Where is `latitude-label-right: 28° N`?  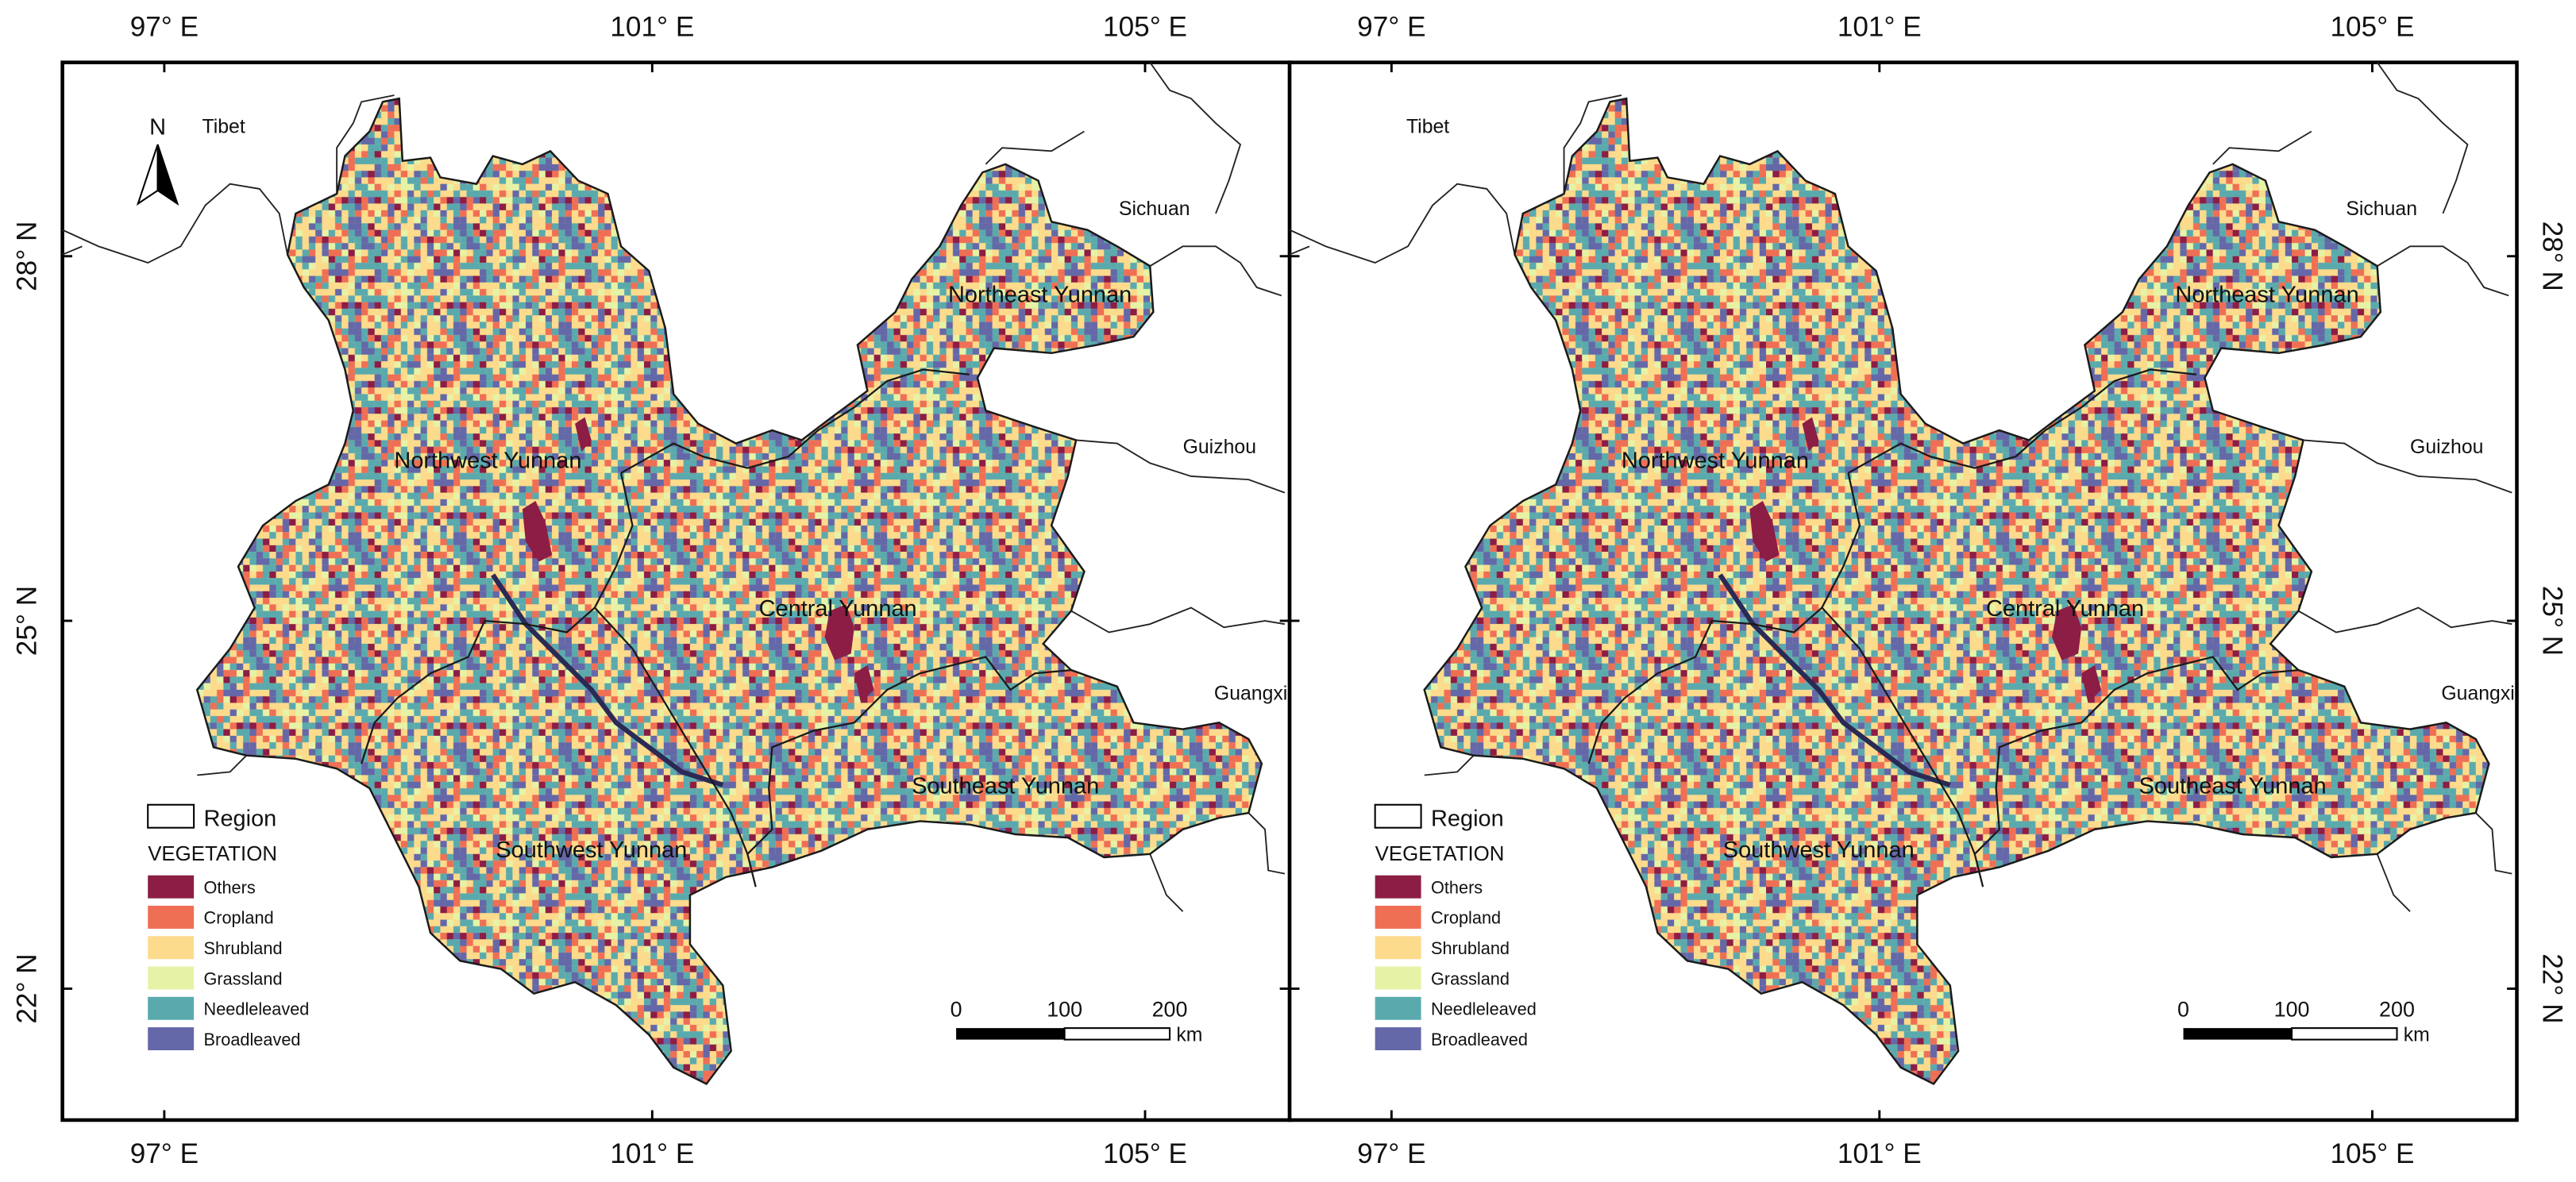
latitude-label-right: 28° N is located at coordinates (2552, 256).